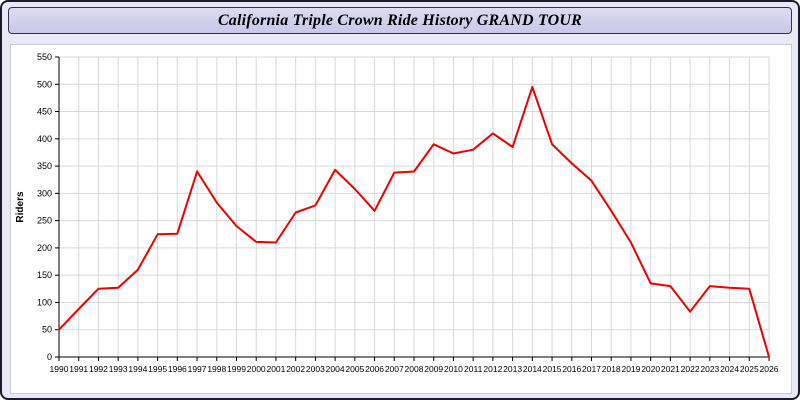 This screenshot has width=800, height=400. Describe the element at coordinates (44, 139) in the screenshot. I see `y-tick-label: 400` at that location.